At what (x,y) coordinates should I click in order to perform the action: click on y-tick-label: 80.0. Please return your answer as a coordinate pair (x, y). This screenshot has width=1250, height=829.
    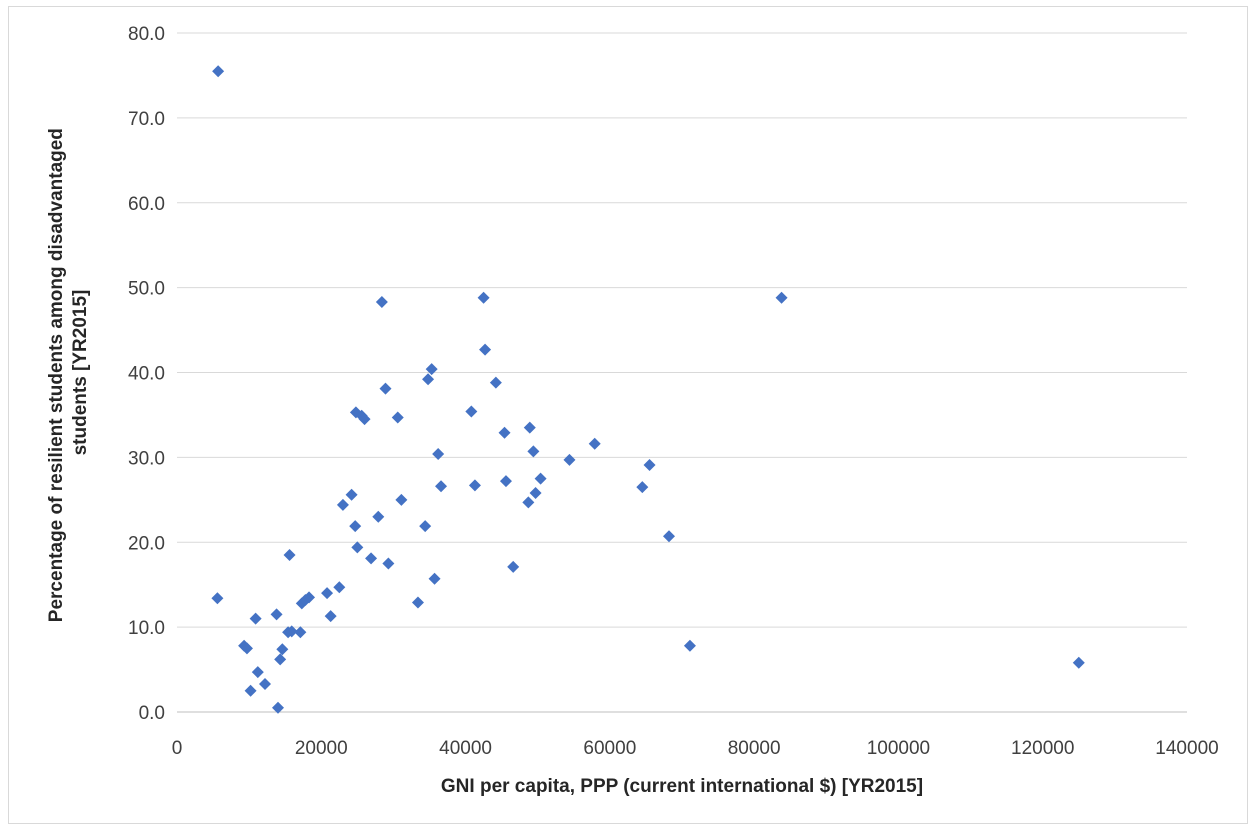
    Looking at the image, I should click on (146, 34).